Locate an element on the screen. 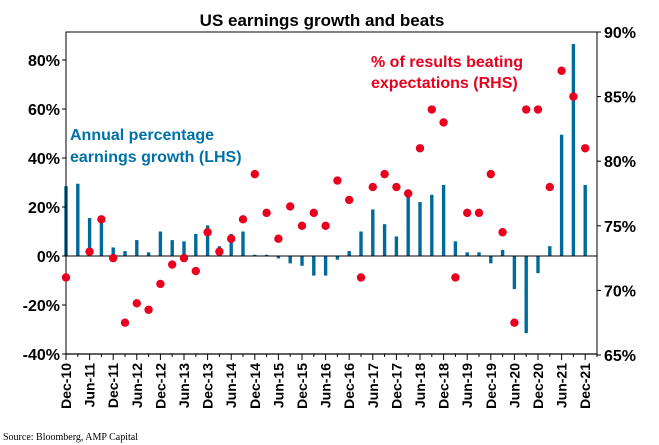 This screenshot has height=445, width=659. x-tick-label: Dec-11 is located at coordinates (113, 385).